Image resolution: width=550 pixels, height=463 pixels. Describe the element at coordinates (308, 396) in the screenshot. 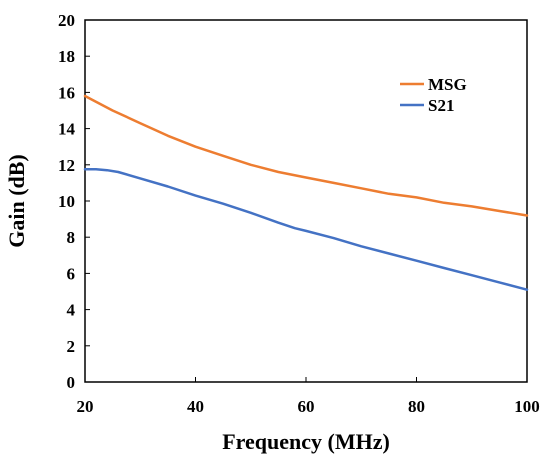

I see `x-axis: 20 40 60 80 100` at that location.